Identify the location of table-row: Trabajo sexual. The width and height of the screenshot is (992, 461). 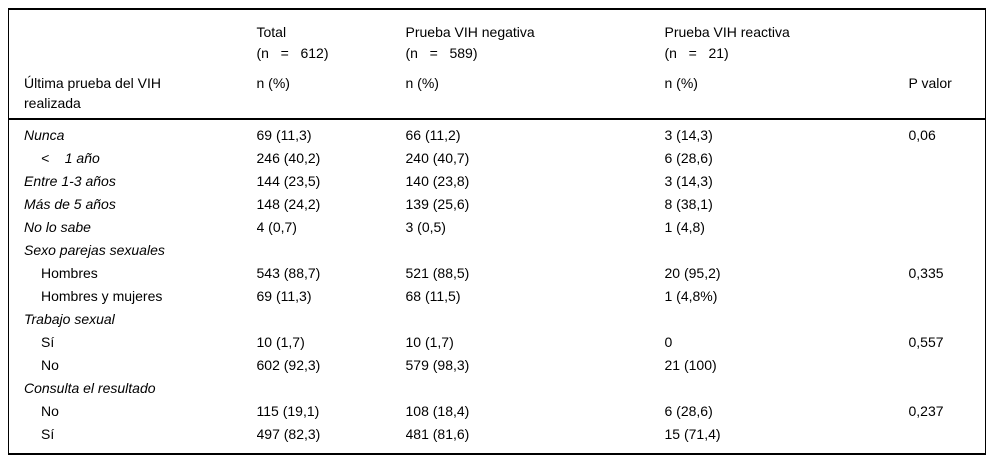
(497, 319).